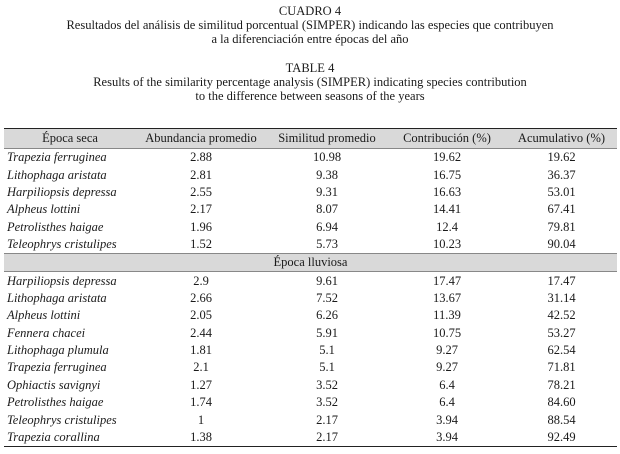  I want to click on species-name-cell: Teleophrys cristulipes, so click(62, 419).